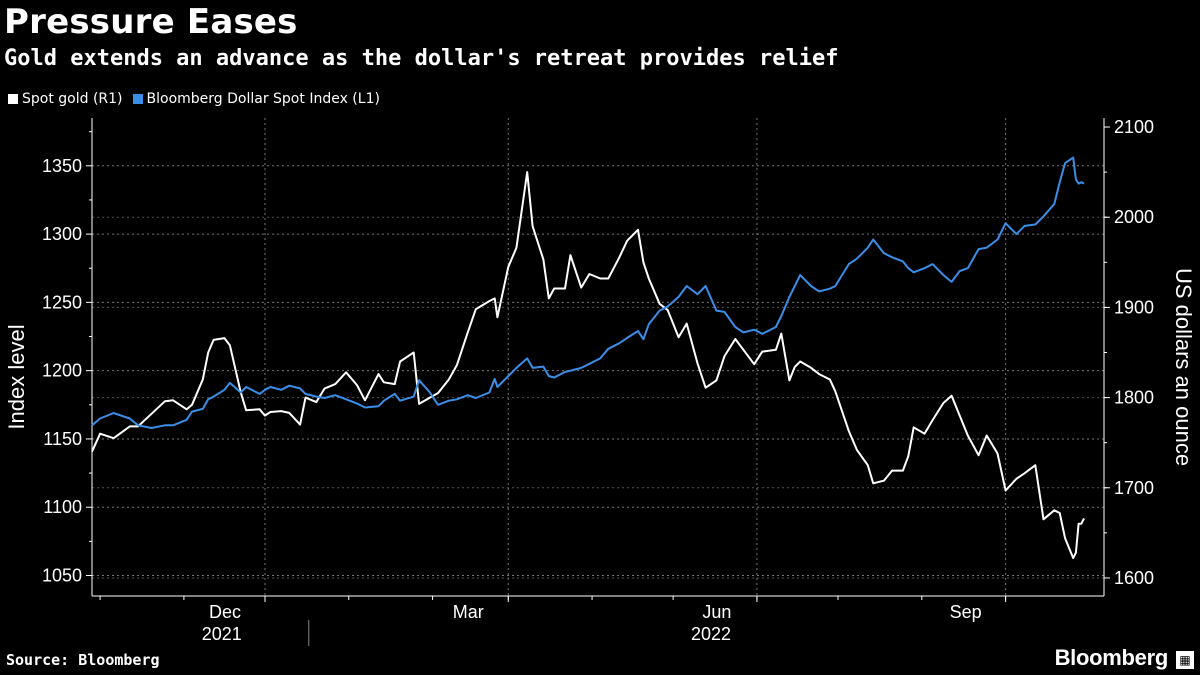 The height and width of the screenshot is (675, 1200). What do you see at coordinates (1134, 578) in the screenshot?
I see `tick-label-right-1600: 1600` at bounding box center [1134, 578].